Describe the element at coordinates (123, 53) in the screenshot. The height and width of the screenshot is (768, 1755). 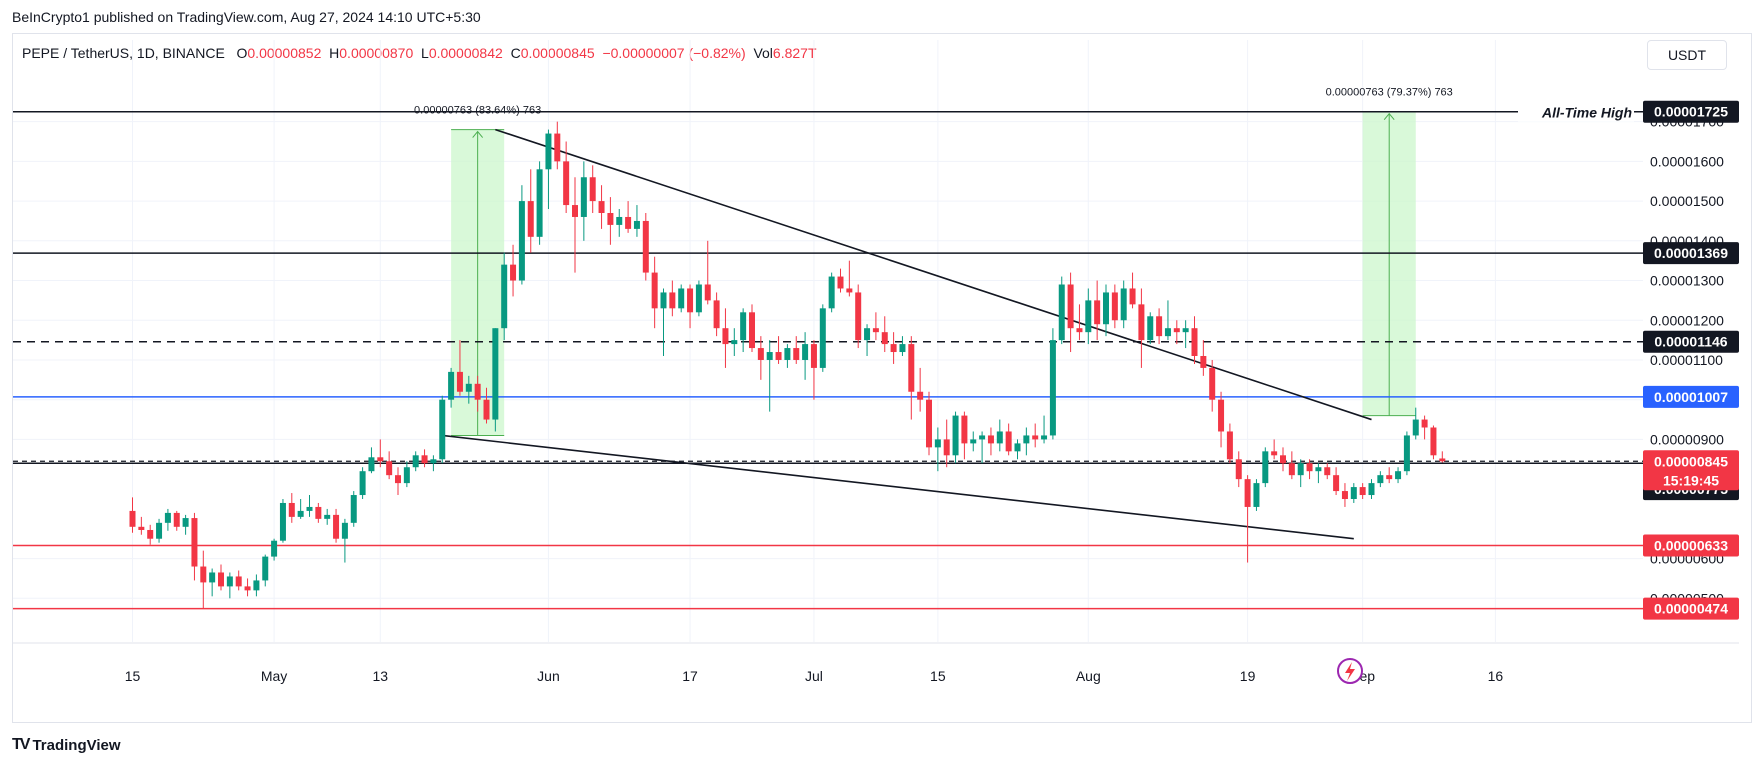
I see `symbol-name: PEPE / TetherUS, 1D, BINANCE` at that location.